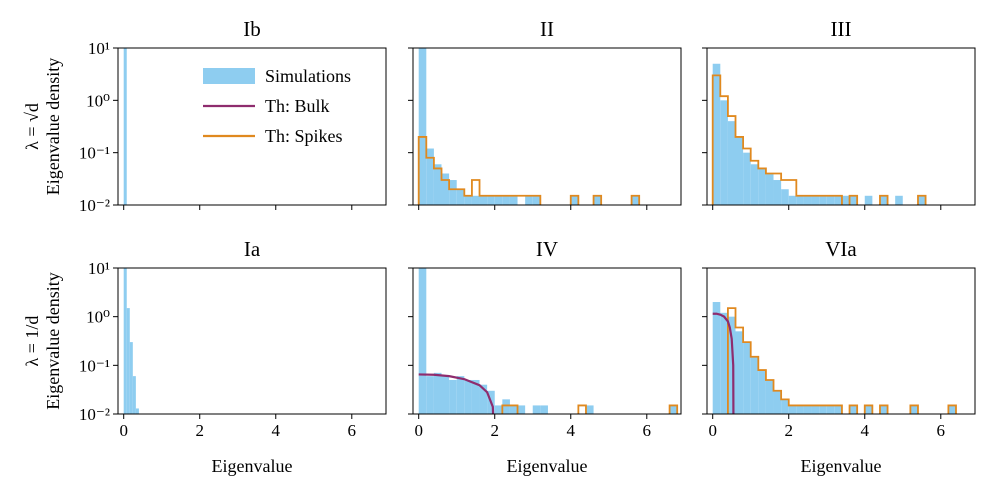  Describe the element at coordinates (252, 249) in the screenshot. I see `subplot-title: Ia` at that location.